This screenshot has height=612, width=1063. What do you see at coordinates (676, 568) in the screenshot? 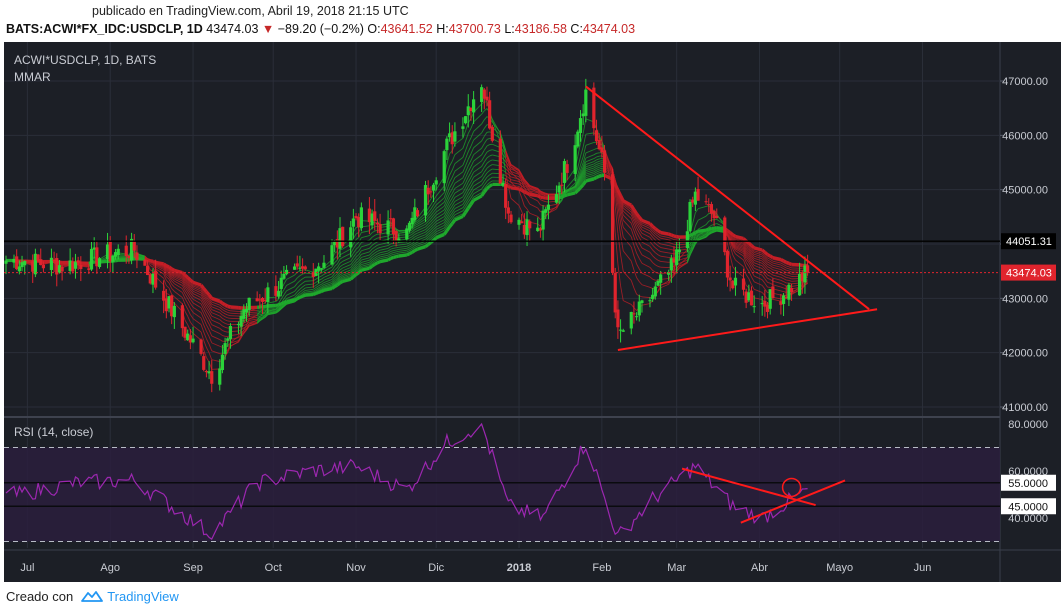
I see `x-tick-label: Mar` at bounding box center [676, 568].